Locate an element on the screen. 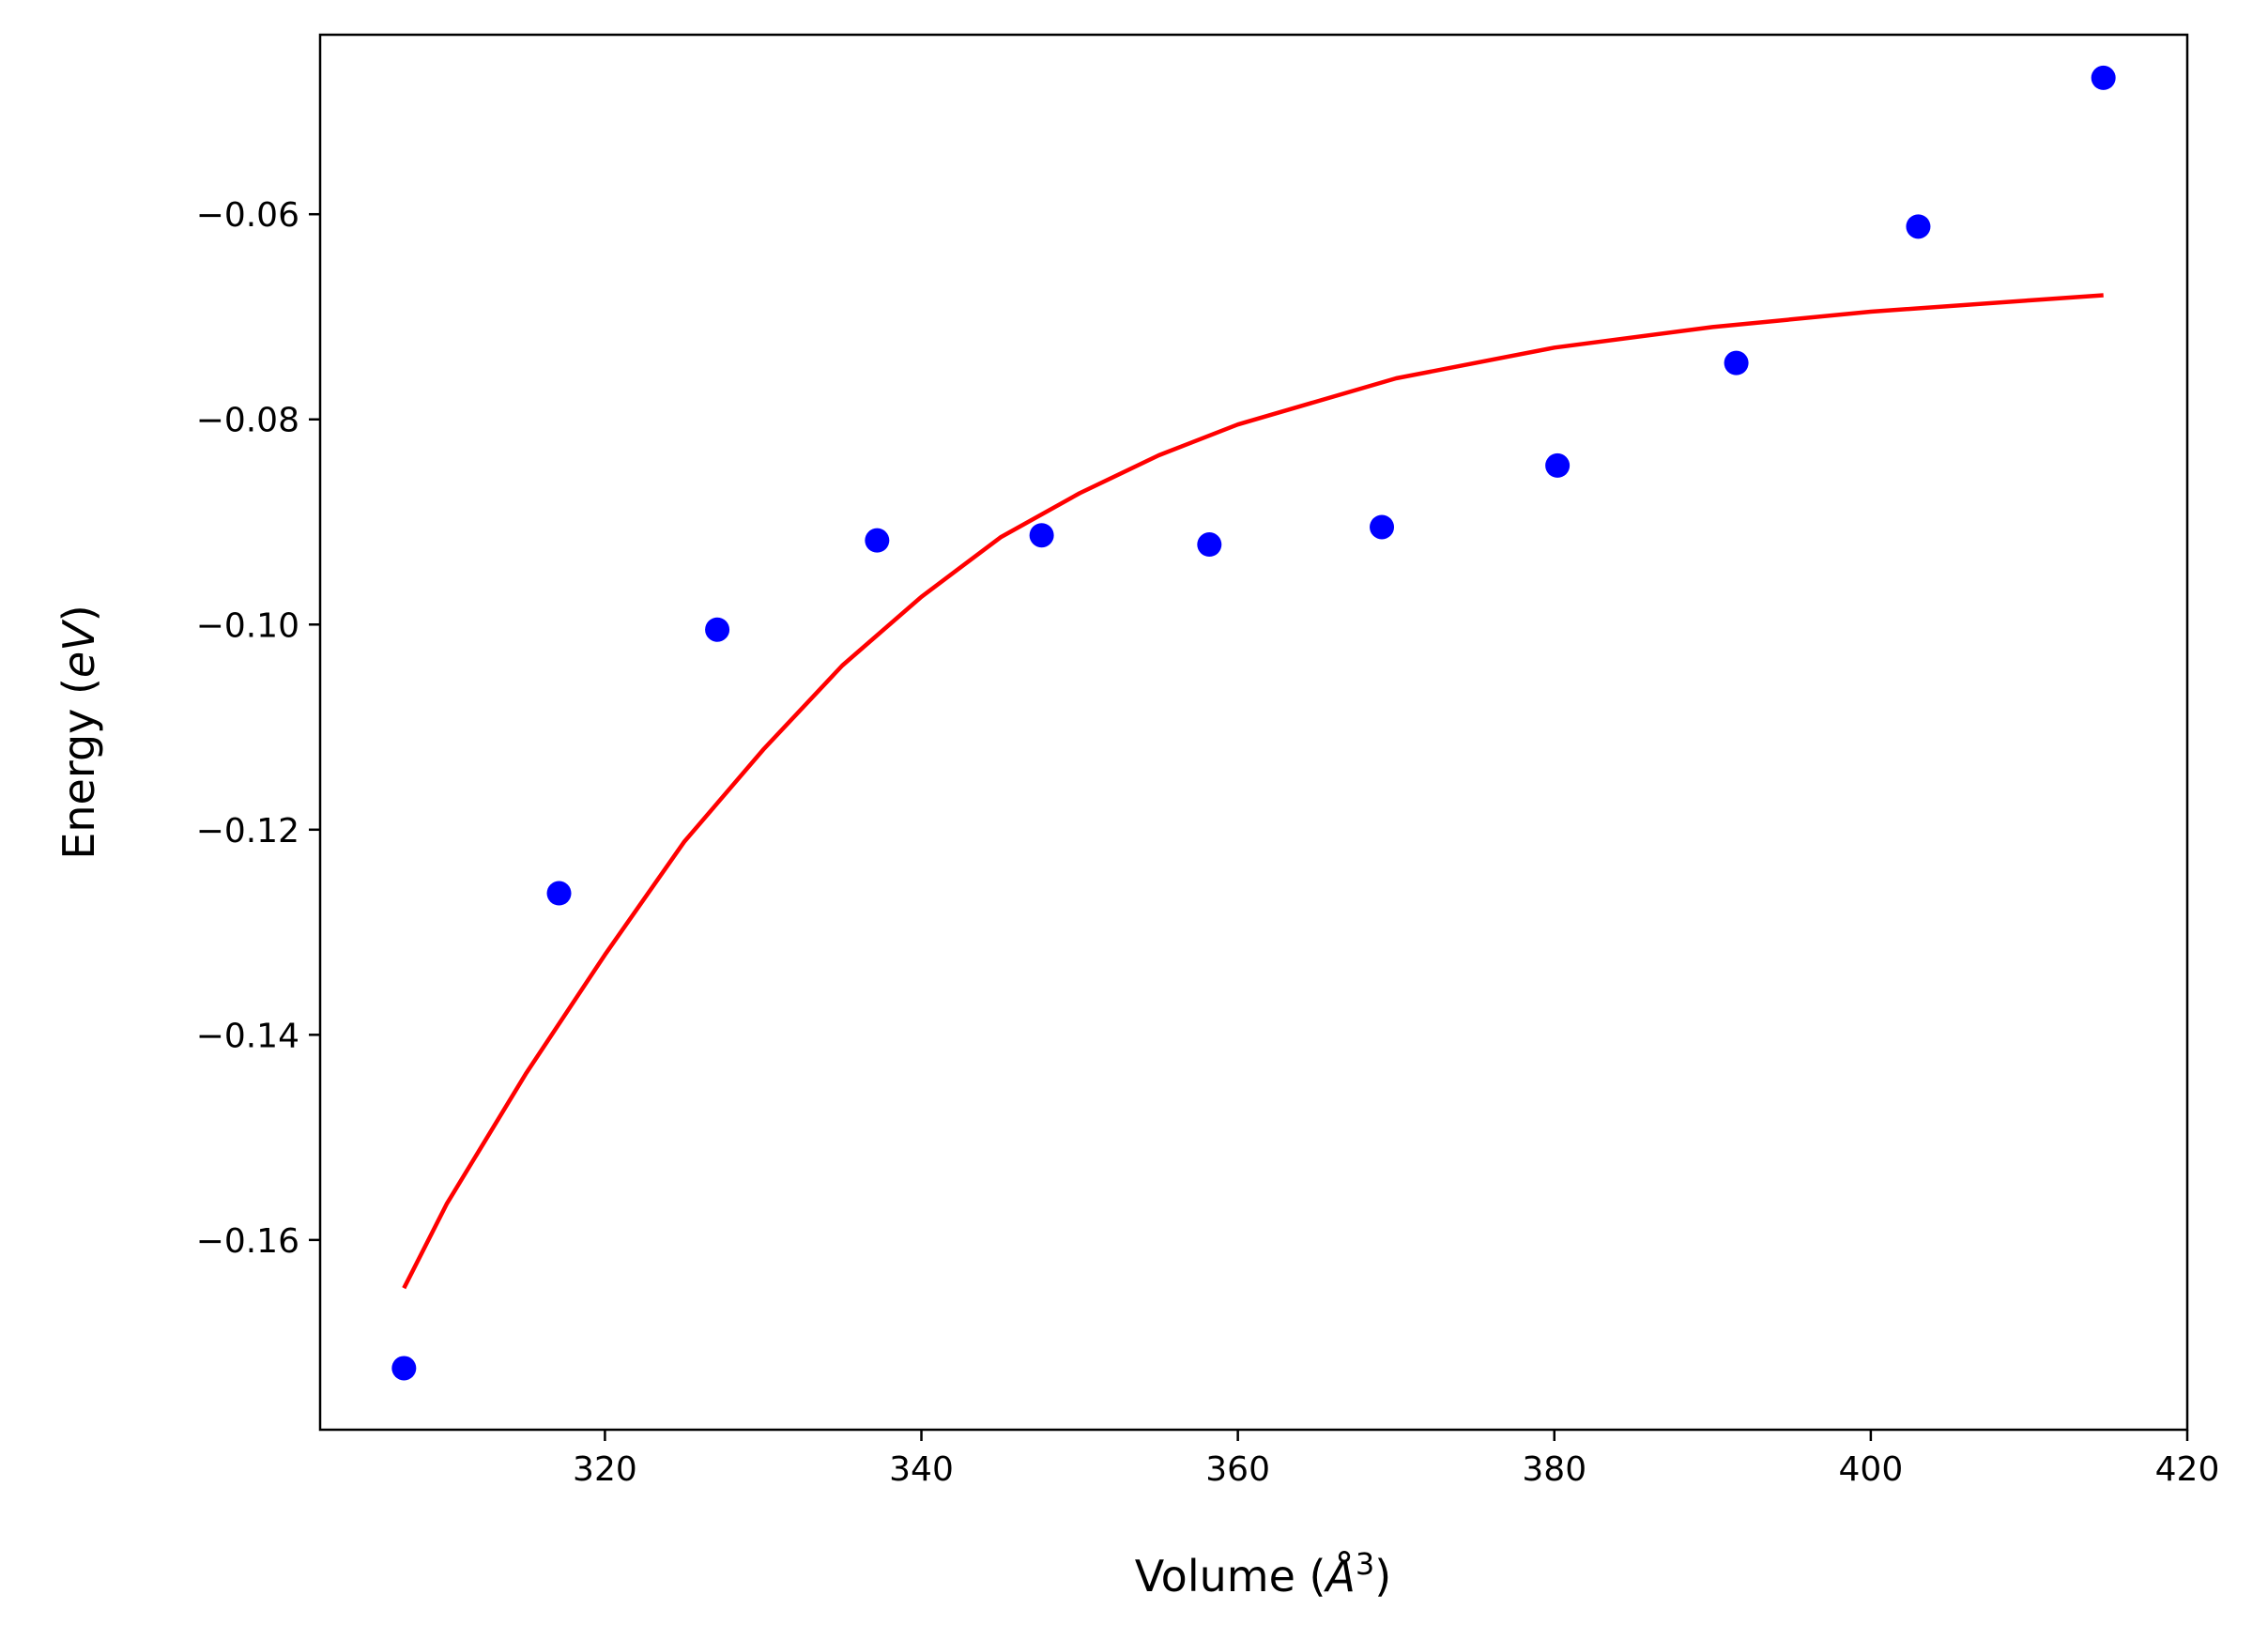 The height and width of the screenshot is (1640, 2268). x-tick-label: 420 is located at coordinates (2187, 1469).